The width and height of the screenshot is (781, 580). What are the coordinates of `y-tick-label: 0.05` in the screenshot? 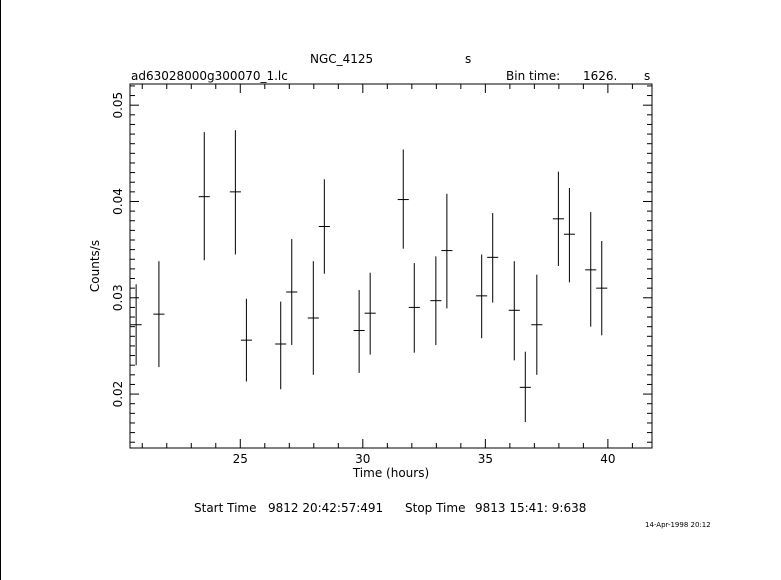 It's located at (118, 105).